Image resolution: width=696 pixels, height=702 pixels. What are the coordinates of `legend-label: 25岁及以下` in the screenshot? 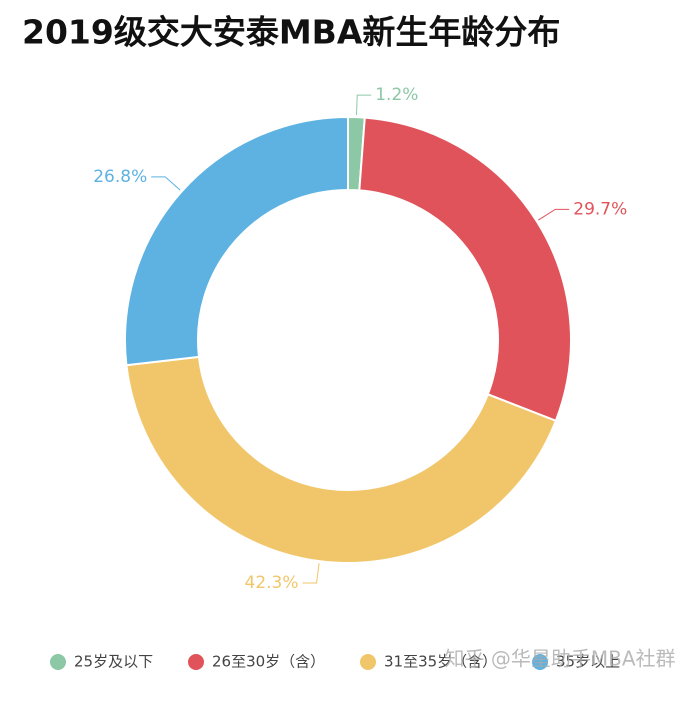 It's located at (113, 662).